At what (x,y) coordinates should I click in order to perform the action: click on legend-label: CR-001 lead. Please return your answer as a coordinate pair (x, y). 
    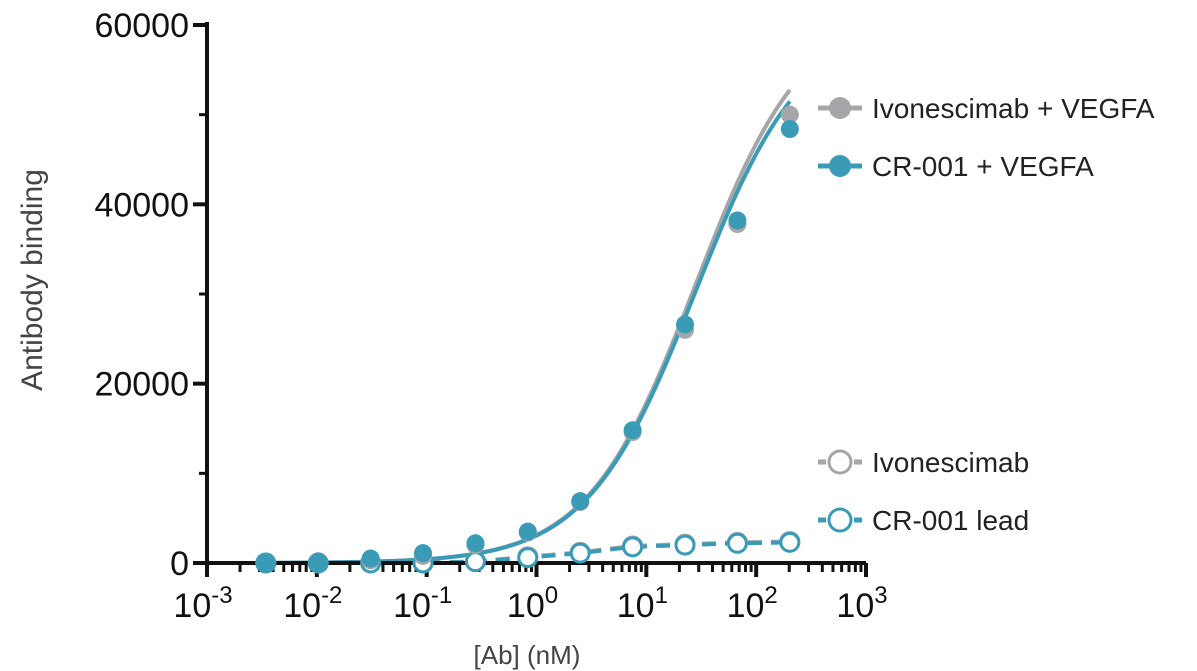
    Looking at the image, I should click on (950, 520).